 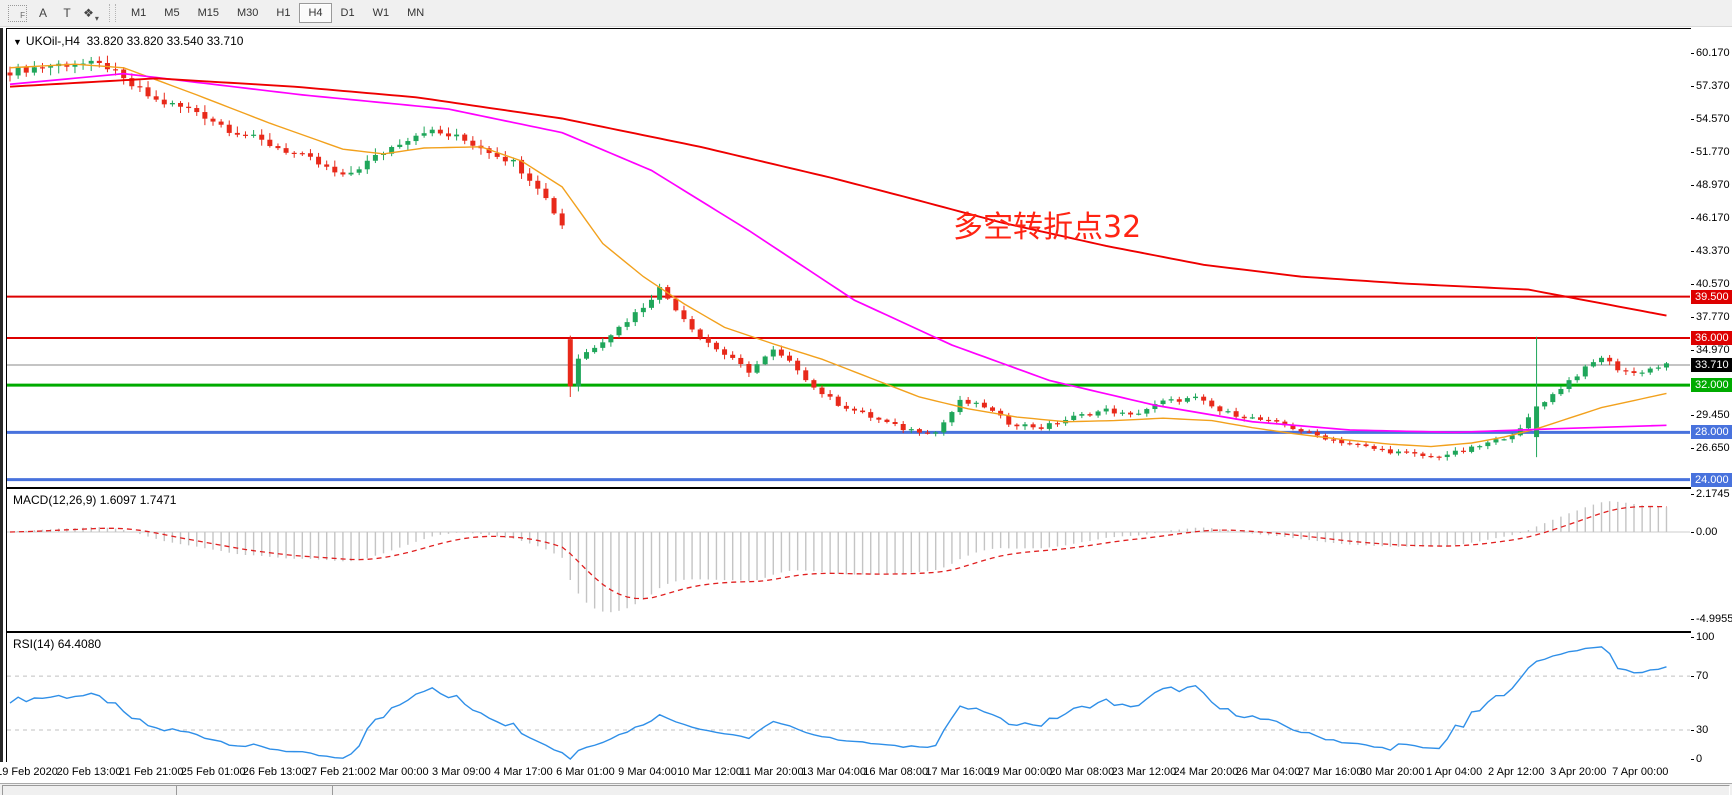 What do you see at coordinates (89, 772) in the screenshot?
I see `time-label: 20 Feb 13:00` at bounding box center [89, 772].